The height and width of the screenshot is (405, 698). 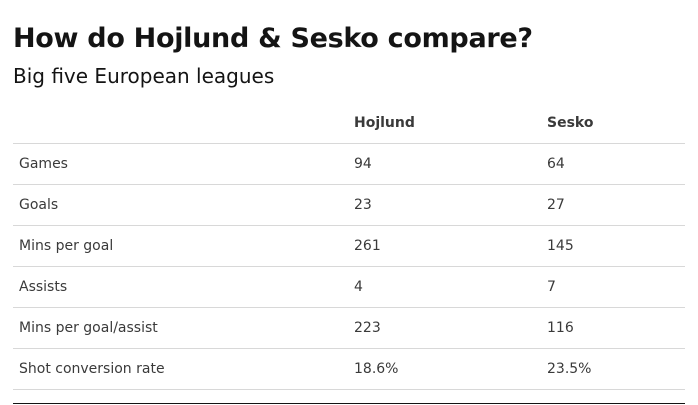 I want to click on header-hojlund: Hojlund, so click(x=444, y=123).